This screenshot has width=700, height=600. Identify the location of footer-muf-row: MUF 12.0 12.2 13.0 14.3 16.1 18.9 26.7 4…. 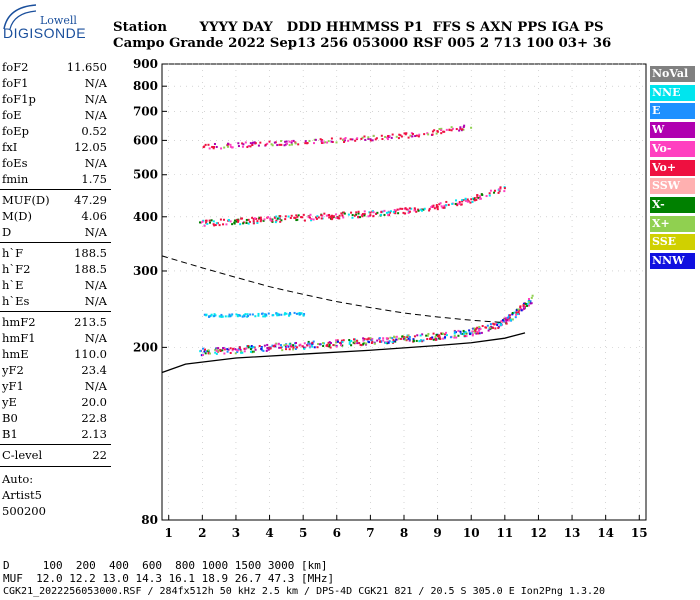
(169, 578).